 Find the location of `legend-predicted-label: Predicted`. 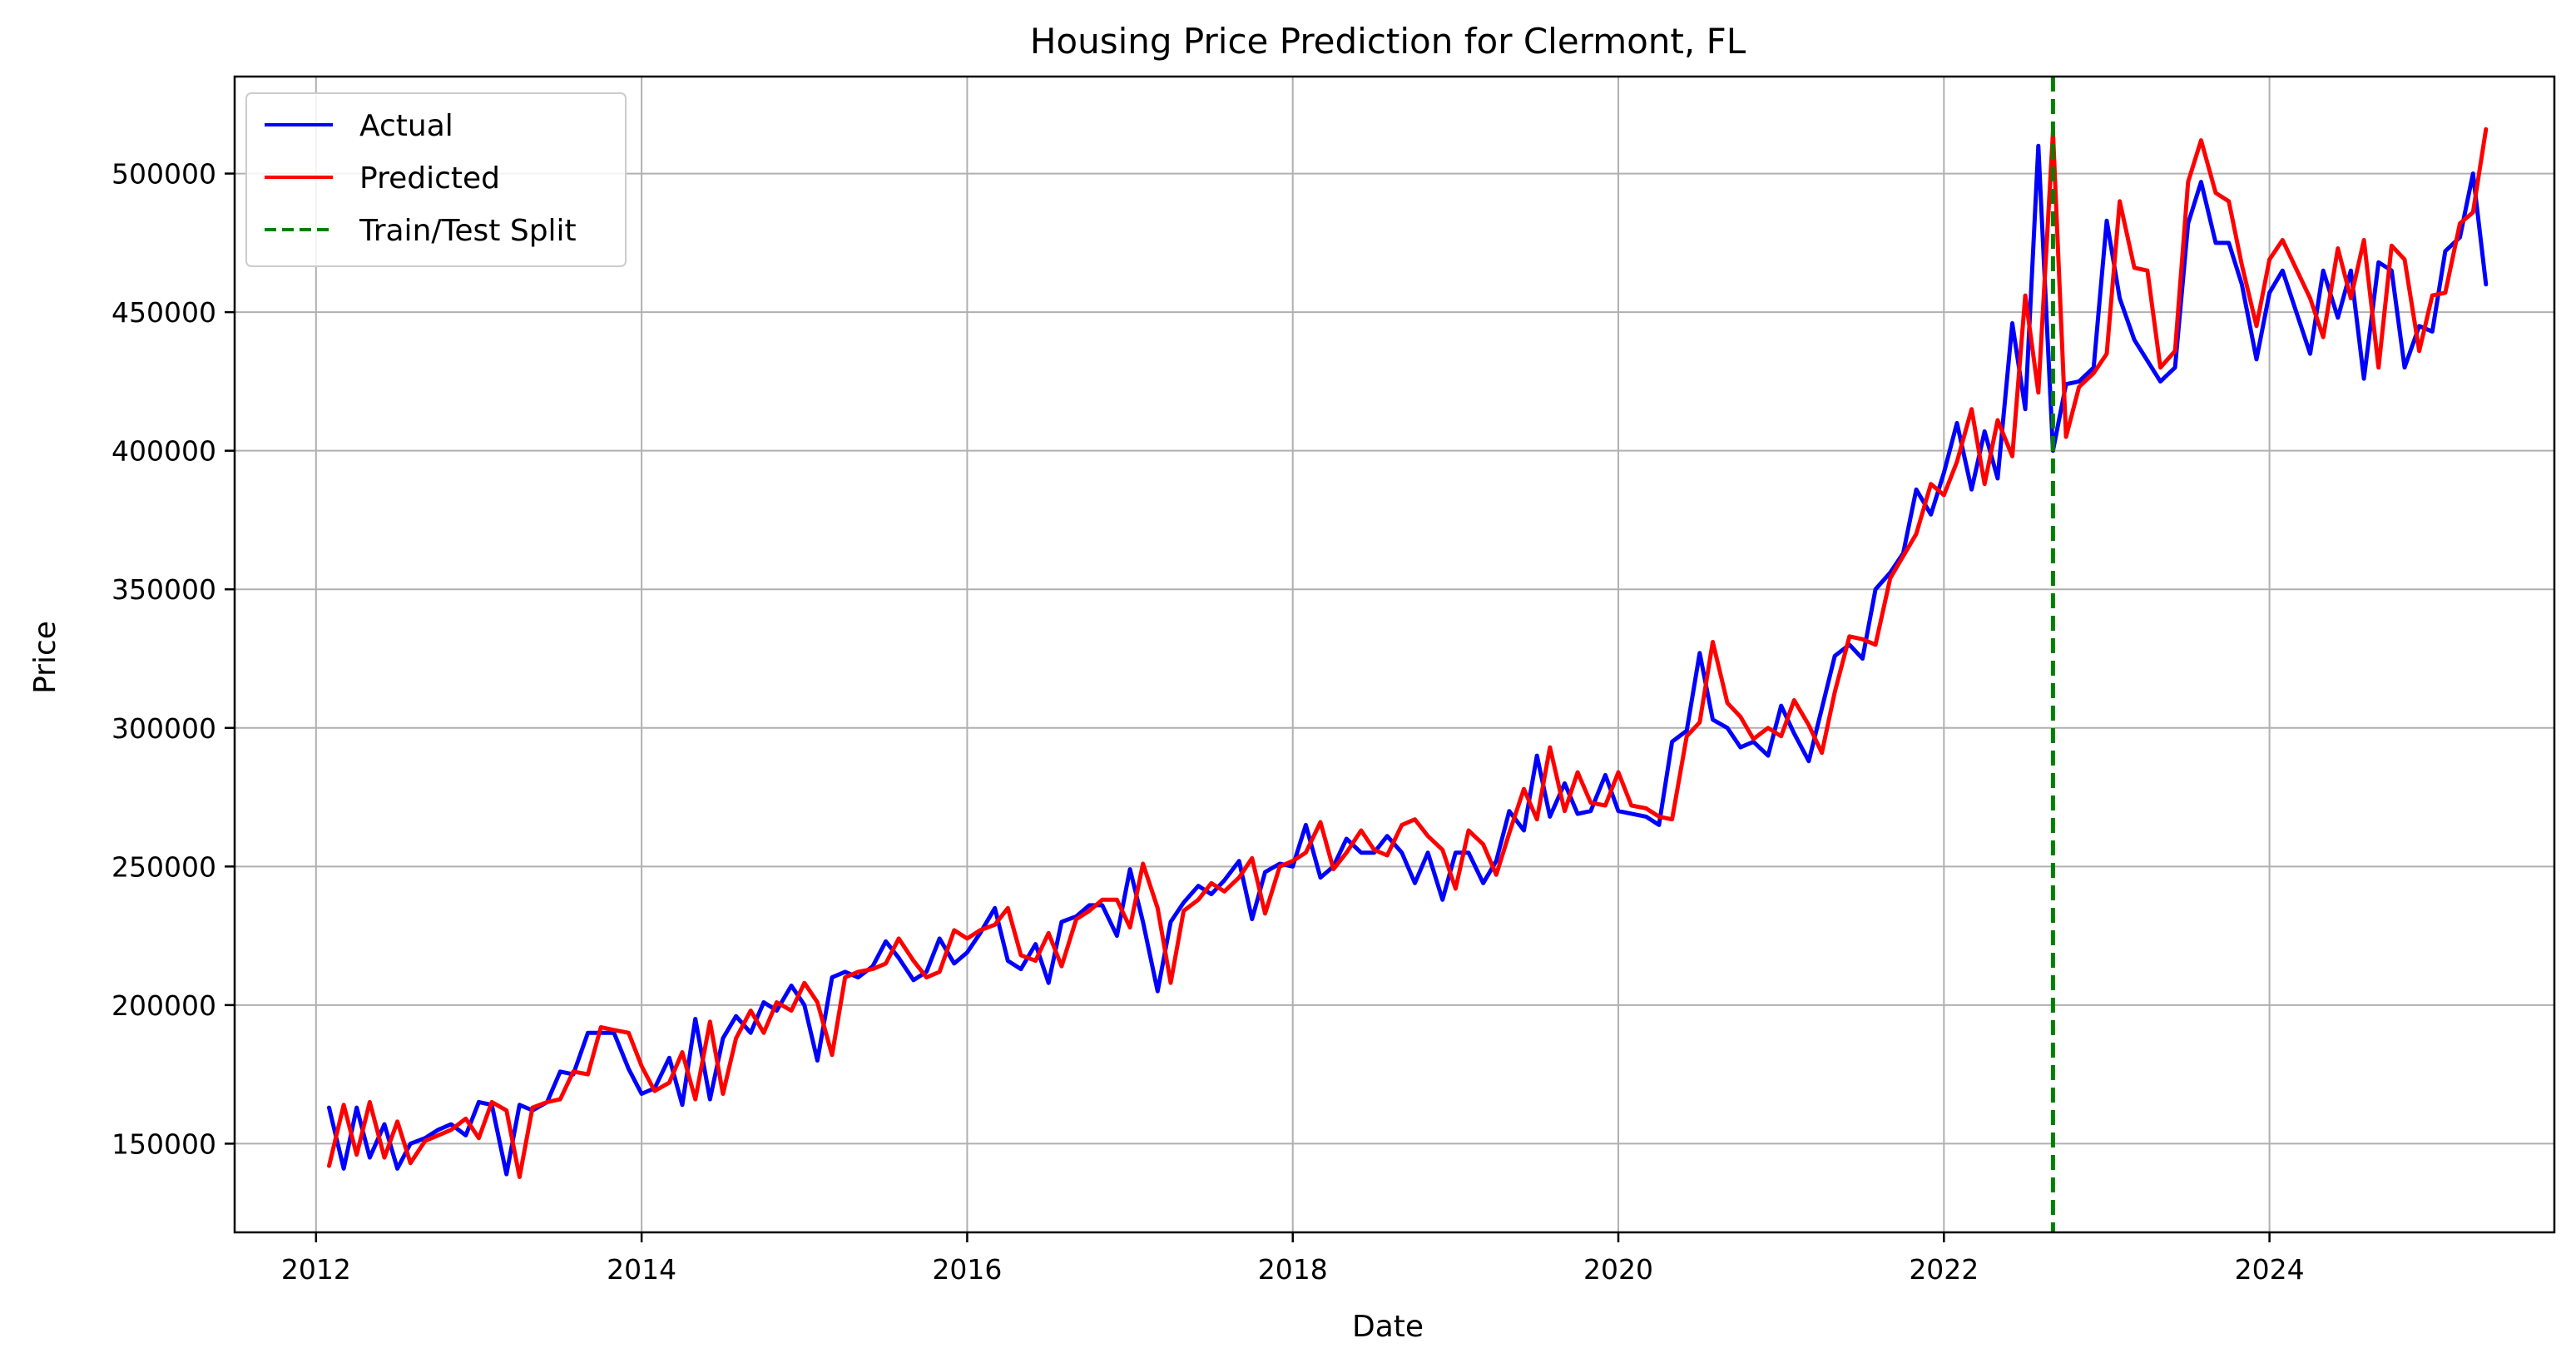

legend-predicted-label: Predicted is located at coordinates (430, 179).